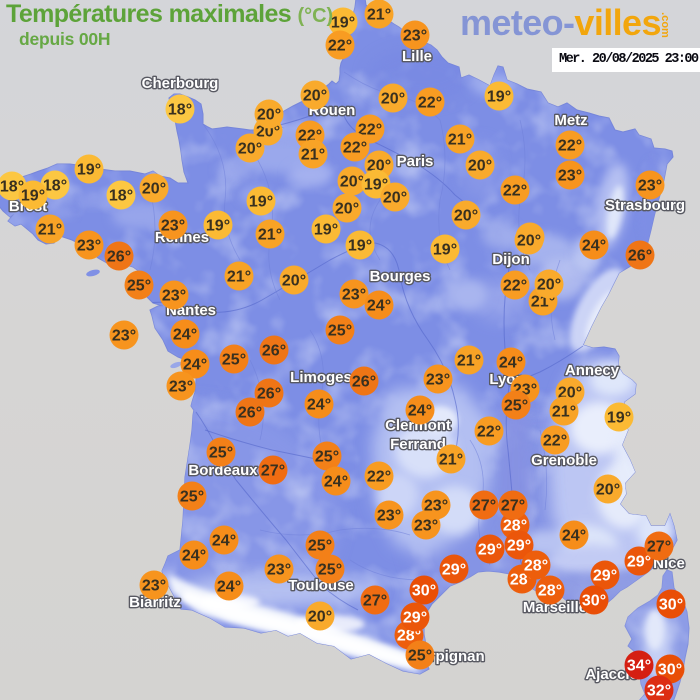  Describe the element at coordinates (400, 276) in the screenshot. I see `svg-text: Bourges` at that location.